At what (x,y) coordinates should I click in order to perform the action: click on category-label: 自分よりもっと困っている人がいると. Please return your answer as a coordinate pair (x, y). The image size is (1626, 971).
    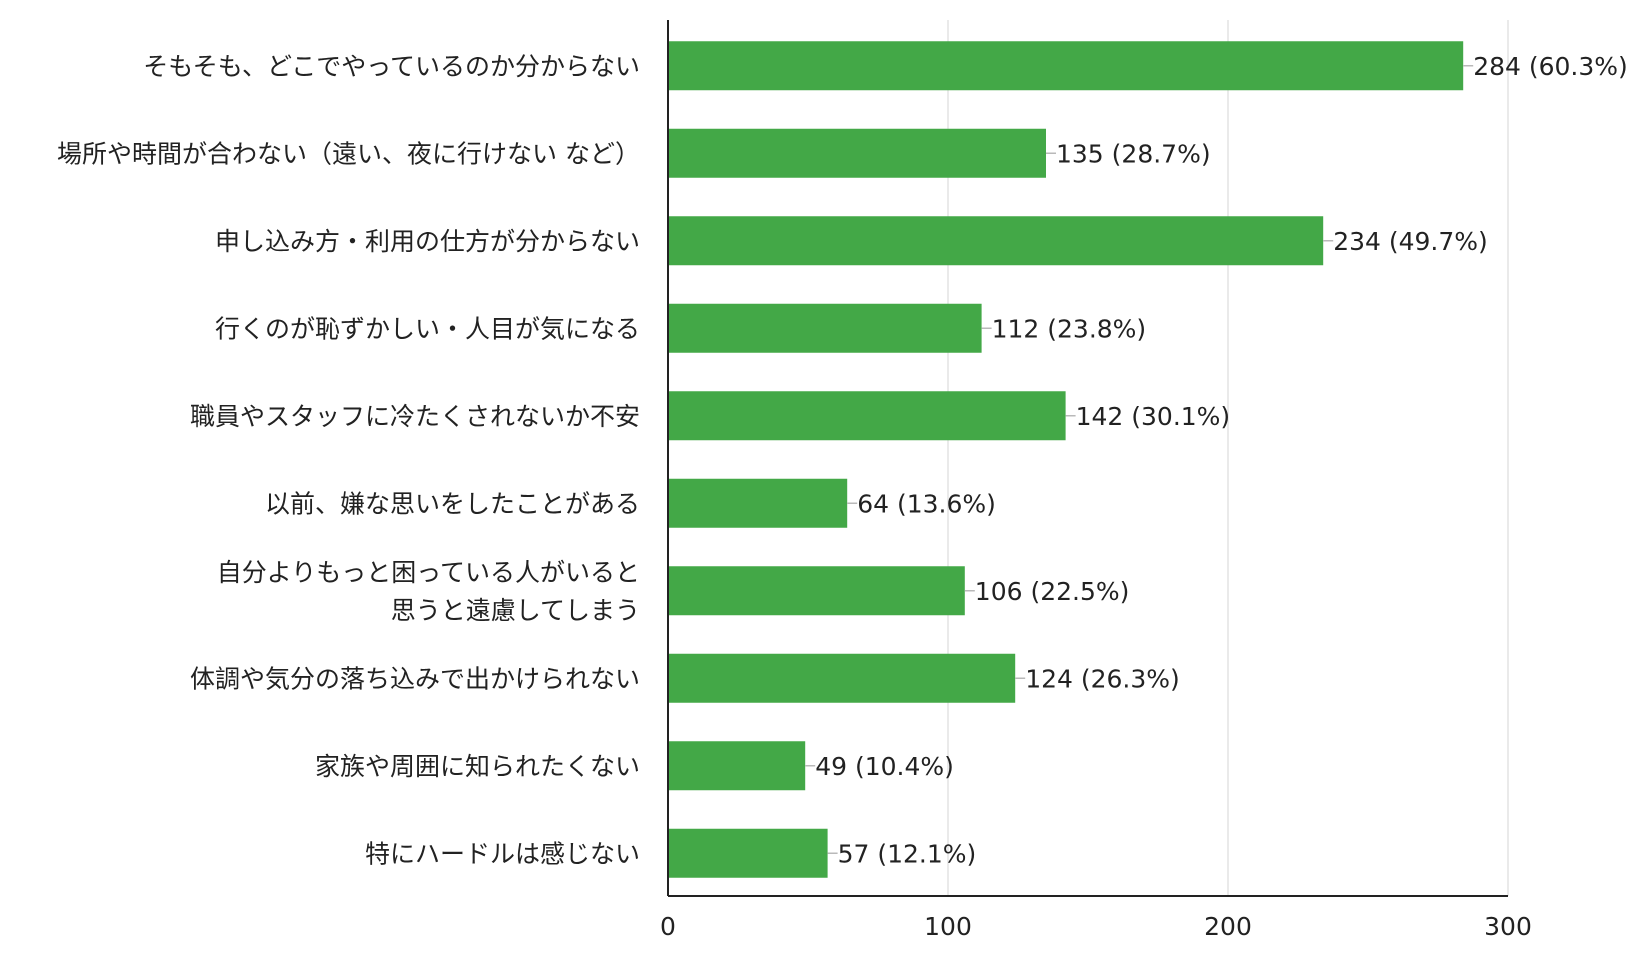
    Looking at the image, I should click on (428, 572).